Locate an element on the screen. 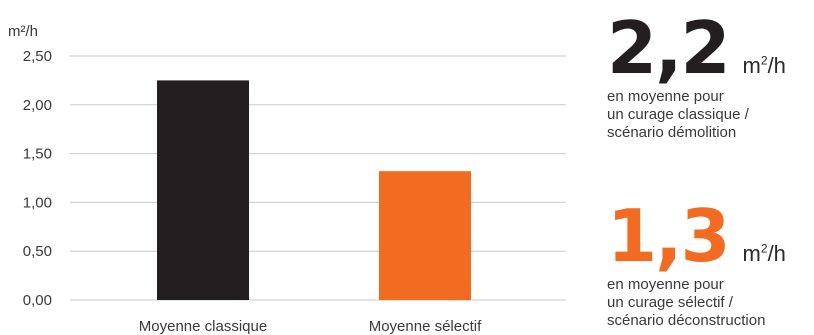 The width and height of the screenshot is (814, 335). stat-classique-value: 2,2 is located at coordinates (669, 48).